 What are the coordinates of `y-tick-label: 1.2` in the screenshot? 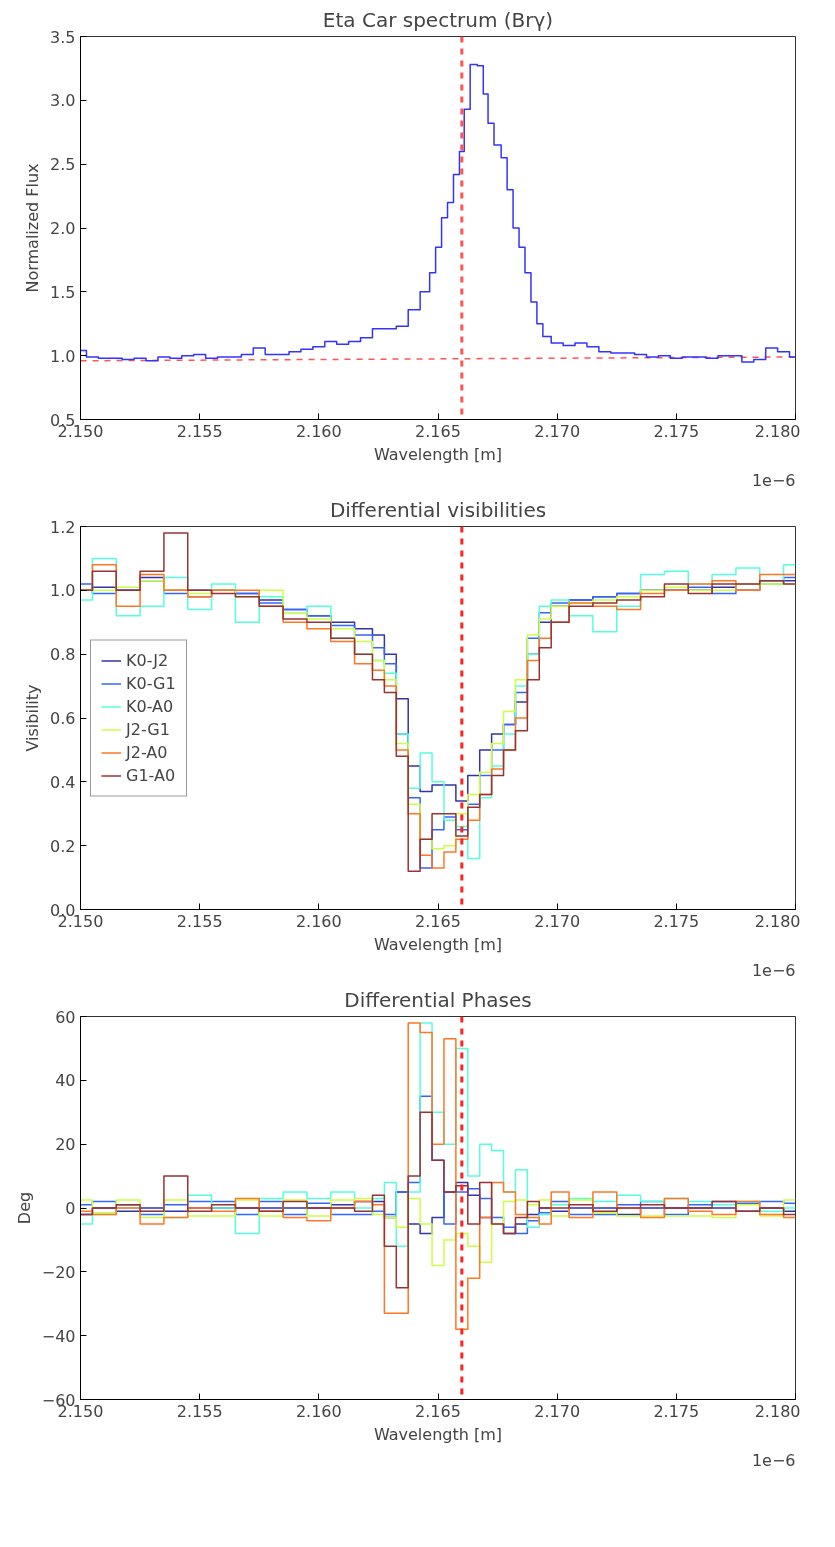 It's located at (63, 527).